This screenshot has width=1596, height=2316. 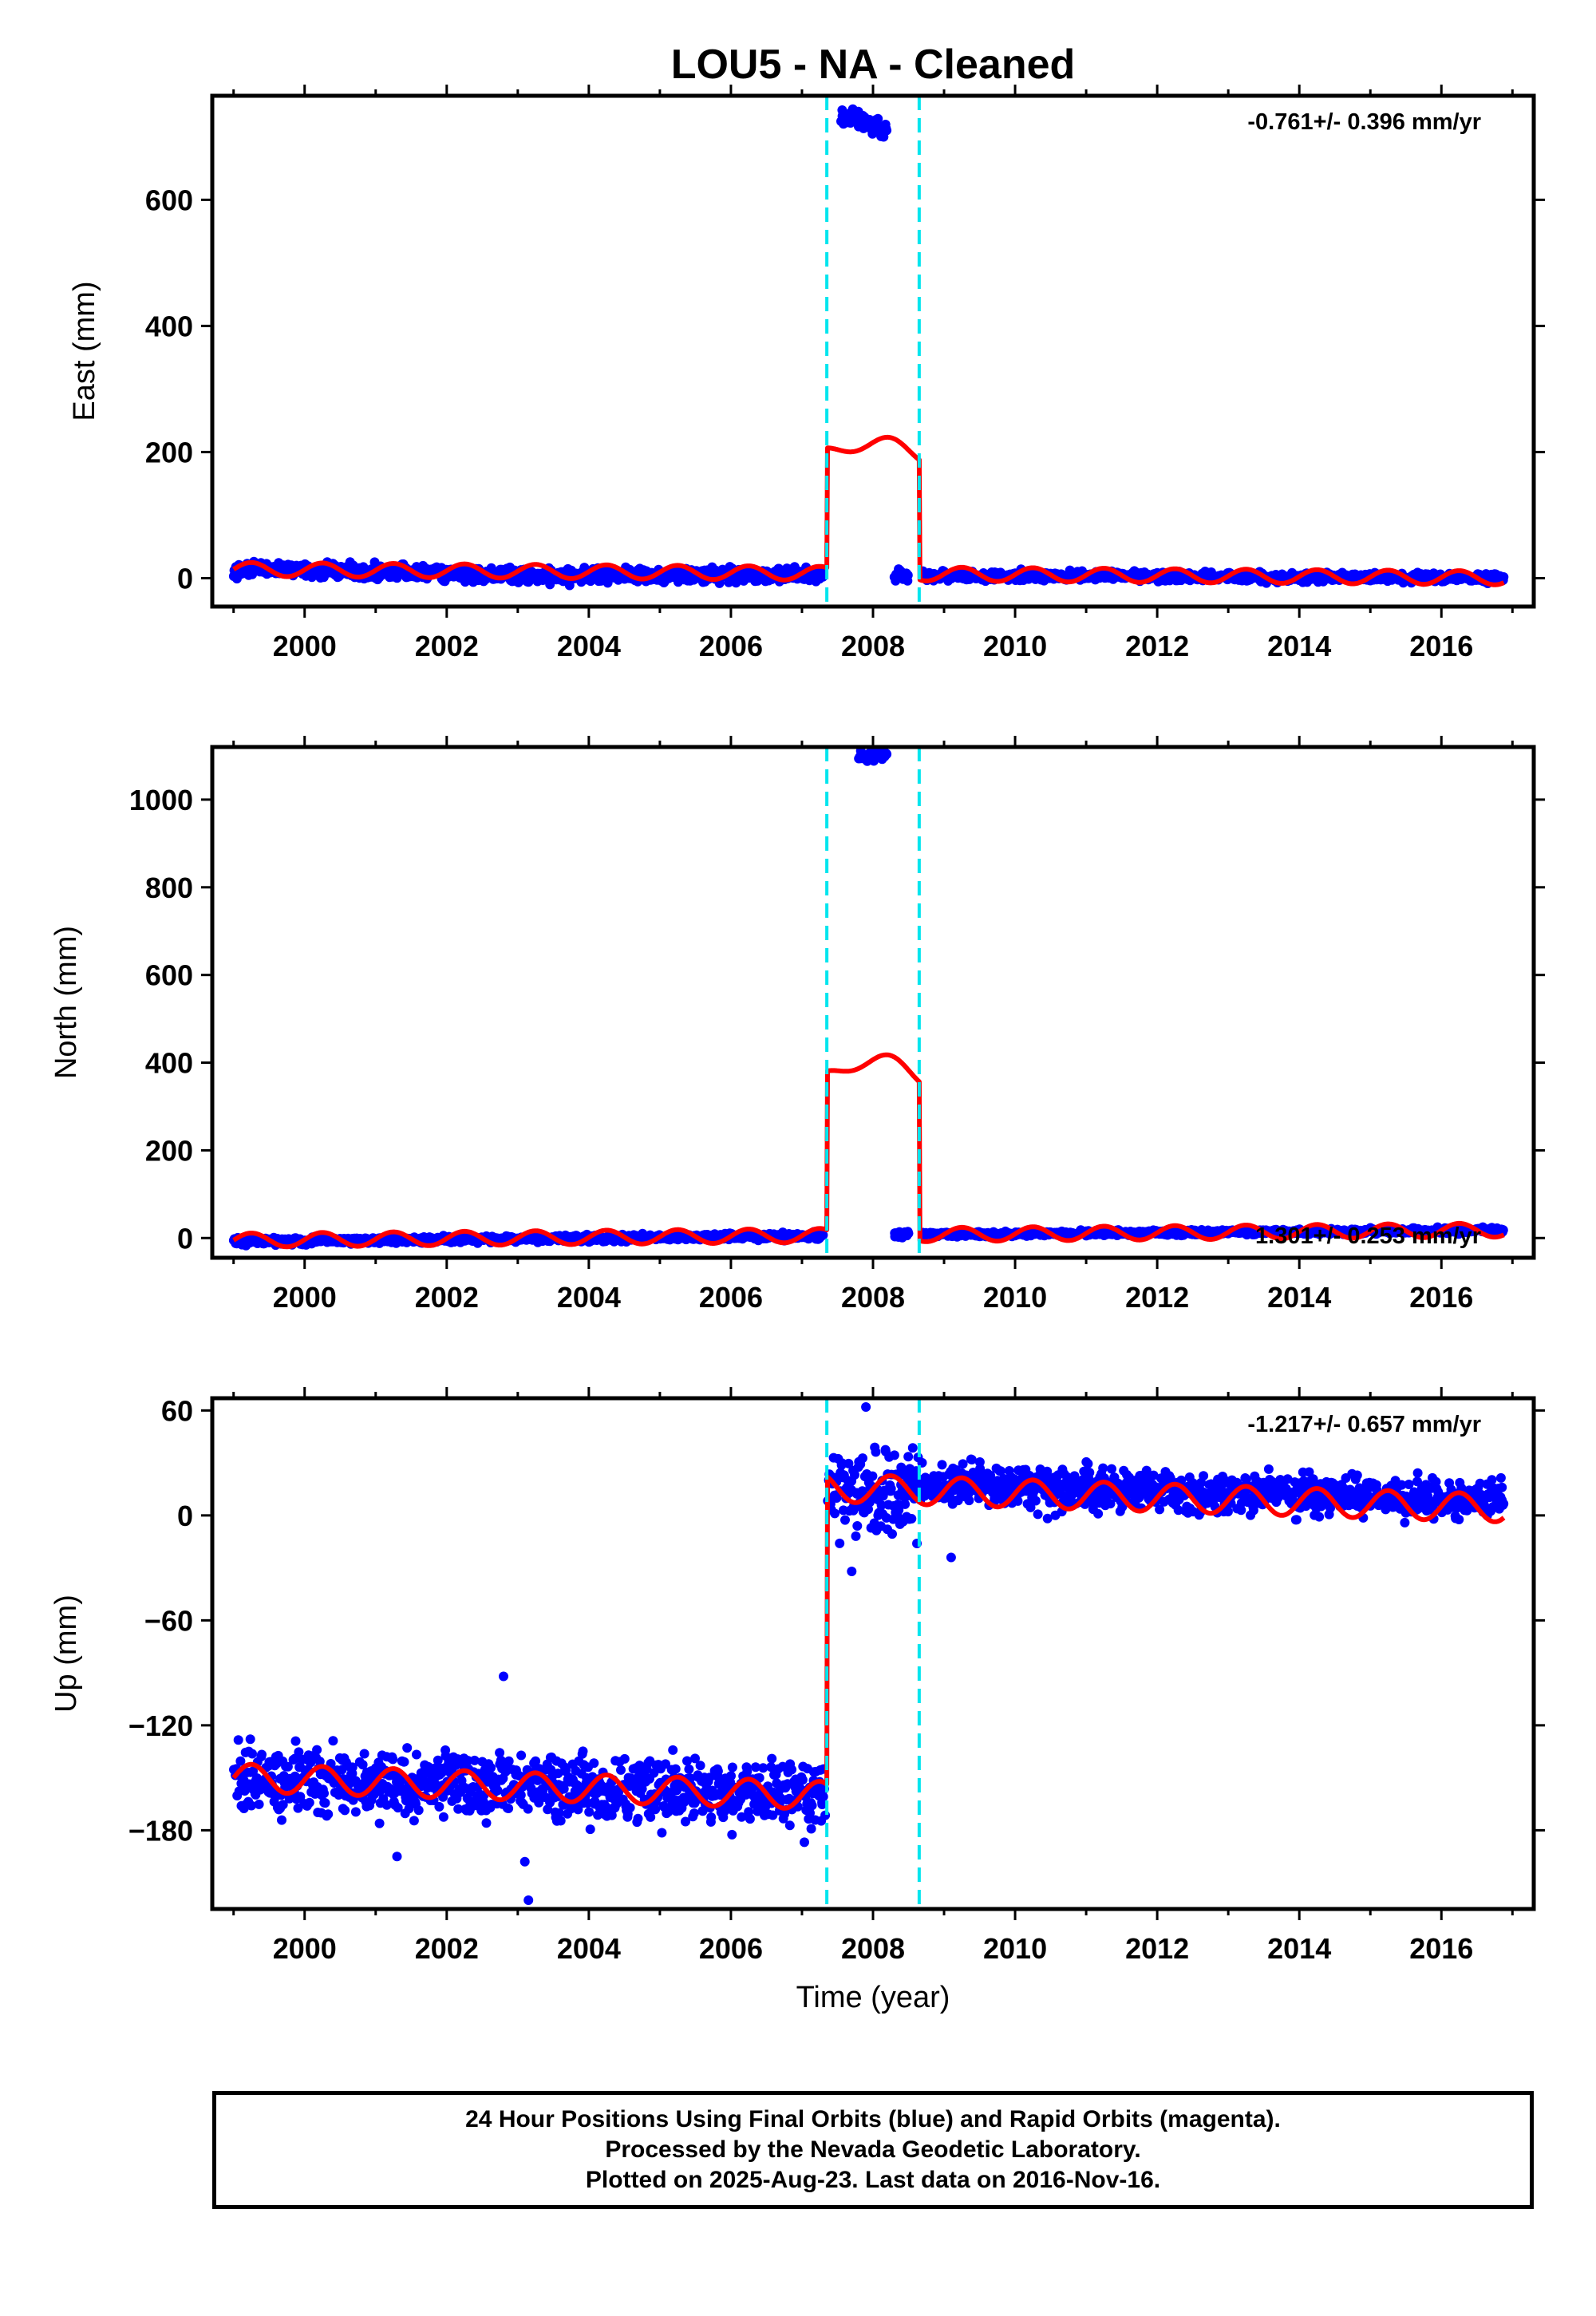 What do you see at coordinates (873, 646) in the screenshot?
I see `x-tick-label: 2008` at bounding box center [873, 646].